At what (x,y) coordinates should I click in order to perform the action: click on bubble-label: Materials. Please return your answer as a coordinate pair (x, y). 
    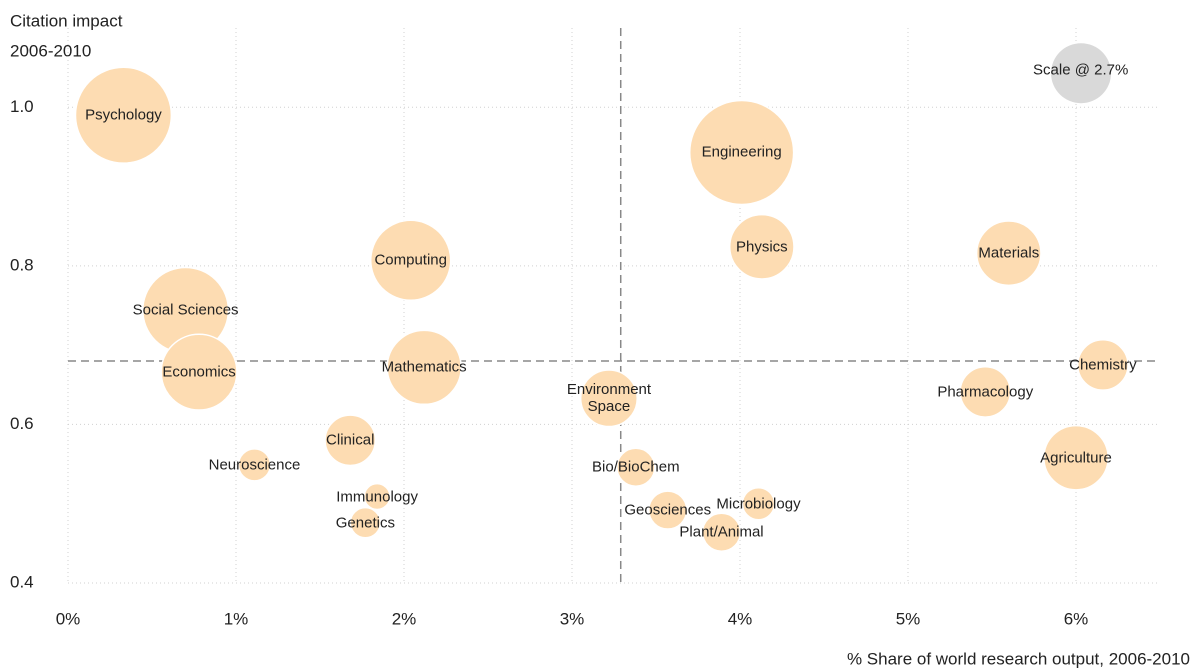
    Looking at the image, I should click on (1009, 253).